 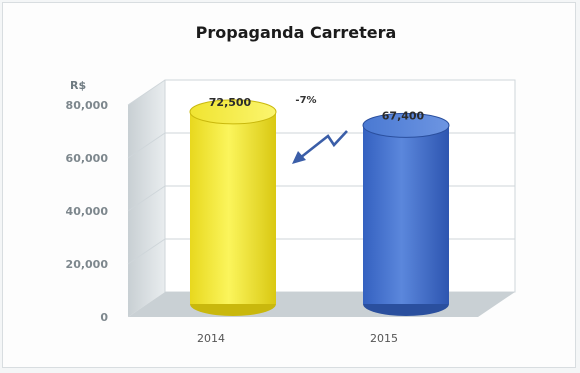 What do you see at coordinates (104, 317) in the screenshot?
I see `y-tick-label: 0` at bounding box center [104, 317].